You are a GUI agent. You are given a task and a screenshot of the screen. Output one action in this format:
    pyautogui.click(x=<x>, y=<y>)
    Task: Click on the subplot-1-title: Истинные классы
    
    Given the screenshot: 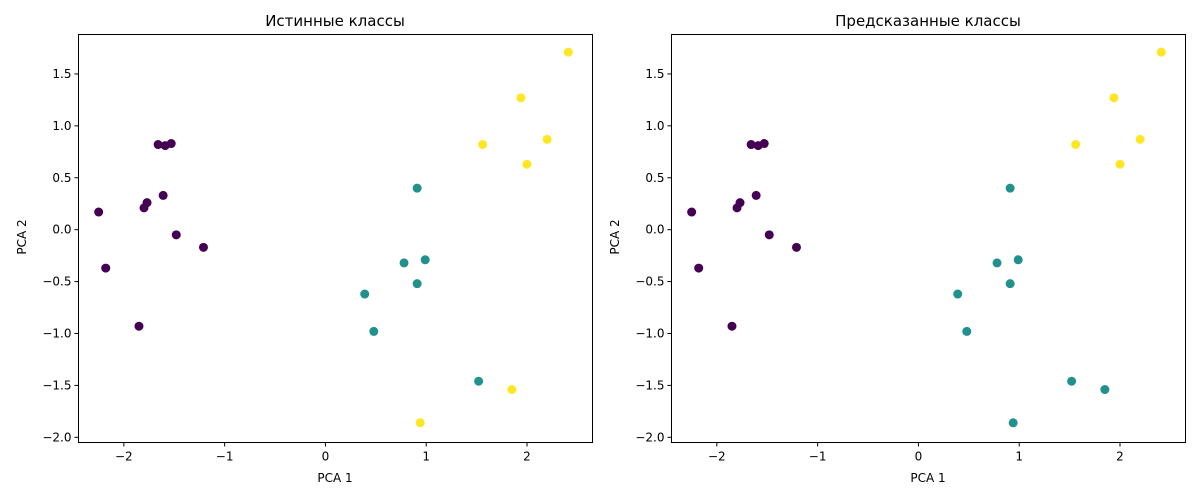 What is the action you would take?
    pyautogui.click(x=335, y=21)
    